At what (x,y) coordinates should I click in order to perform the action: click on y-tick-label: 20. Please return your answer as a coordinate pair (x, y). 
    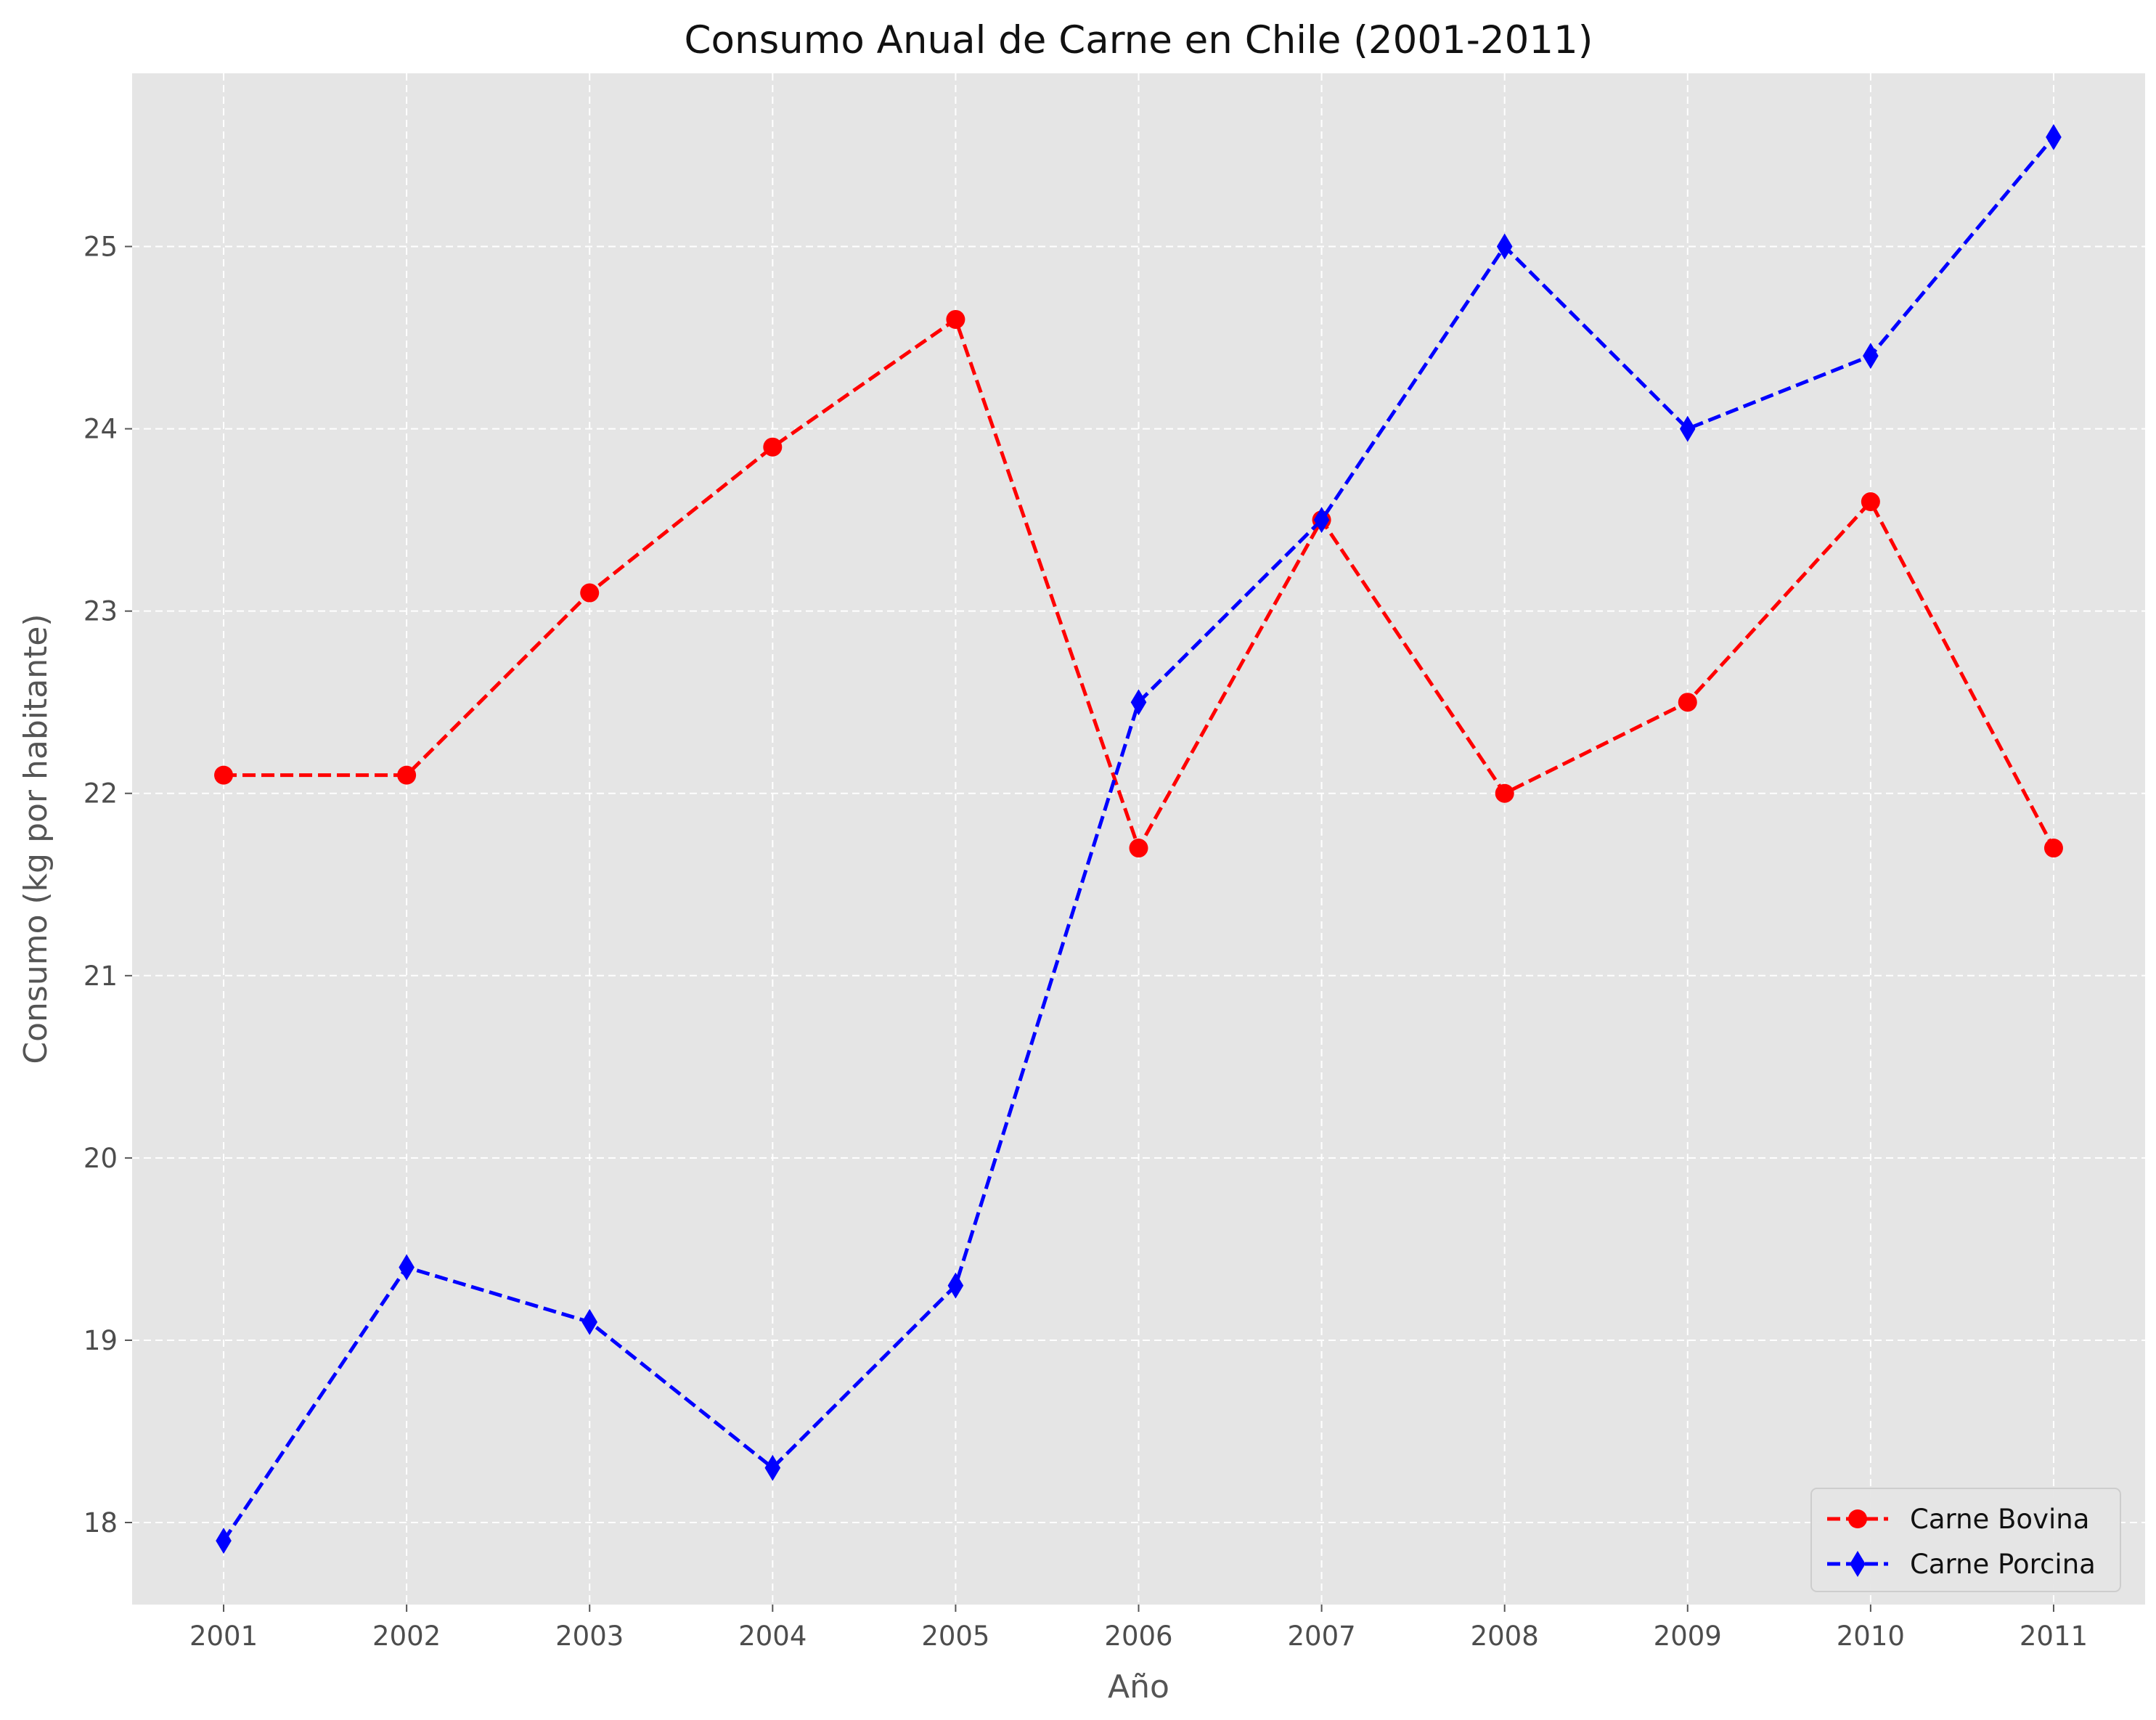
    Looking at the image, I should click on (101, 1159).